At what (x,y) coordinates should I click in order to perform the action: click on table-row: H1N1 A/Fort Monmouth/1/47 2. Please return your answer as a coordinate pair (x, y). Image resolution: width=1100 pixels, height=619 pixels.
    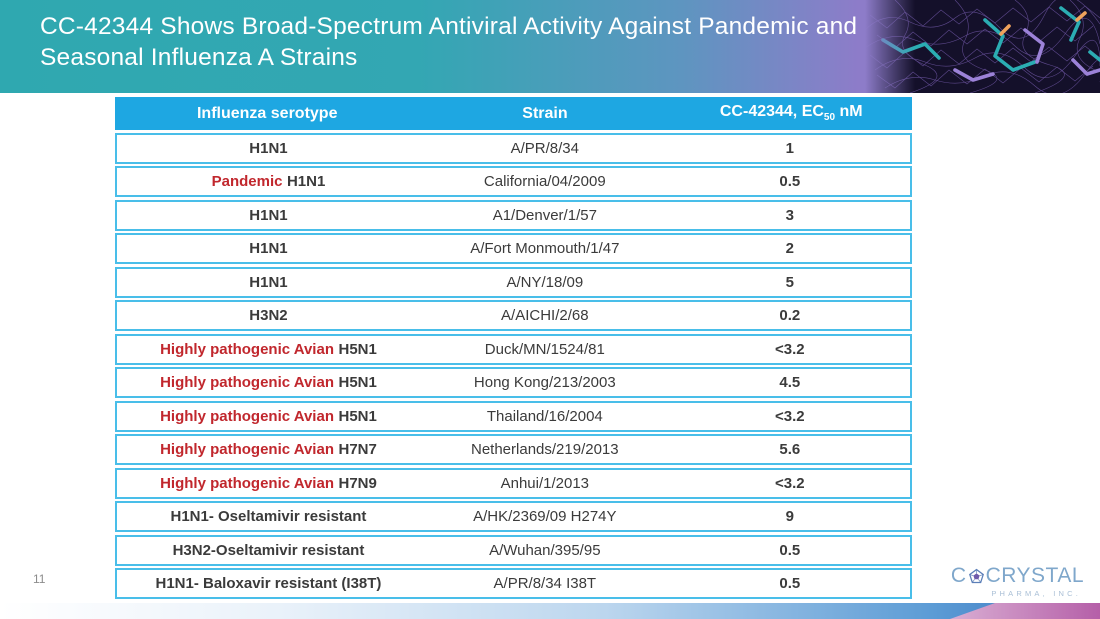
    Looking at the image, I should click on (513, 248).